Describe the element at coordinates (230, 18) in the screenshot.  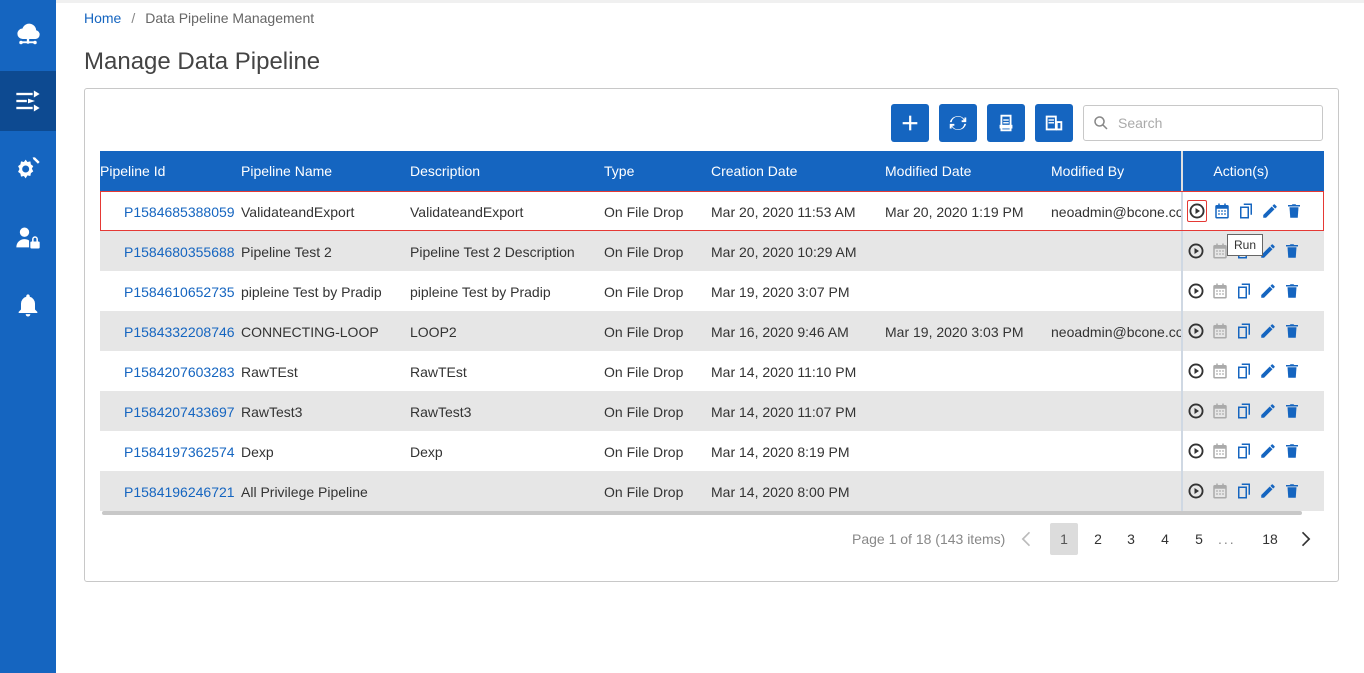
I see `breadcrumb-current: Data Pipeline Management` at that location.